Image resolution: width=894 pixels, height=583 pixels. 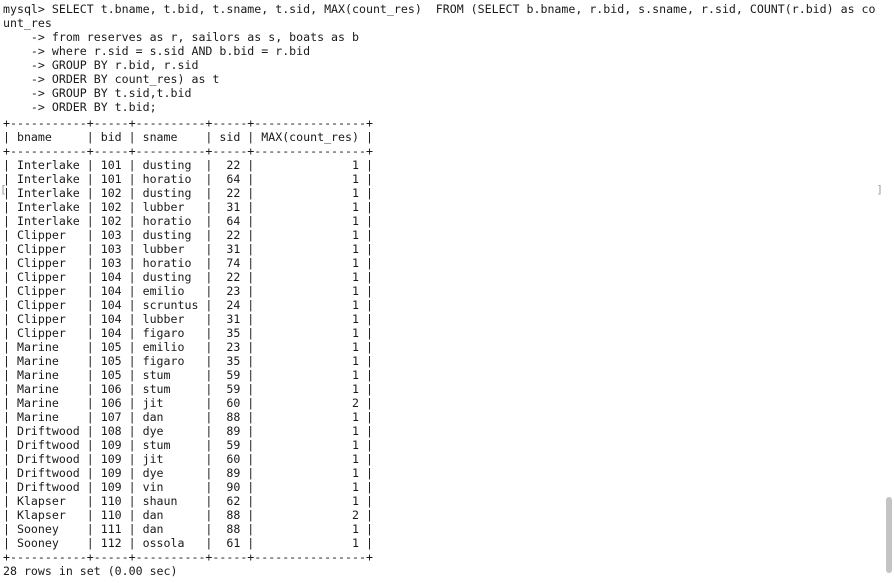 I want to click on table-row: | Sooney | 112 | ossola | 61 | 1 |, so click(x=188, y=543).